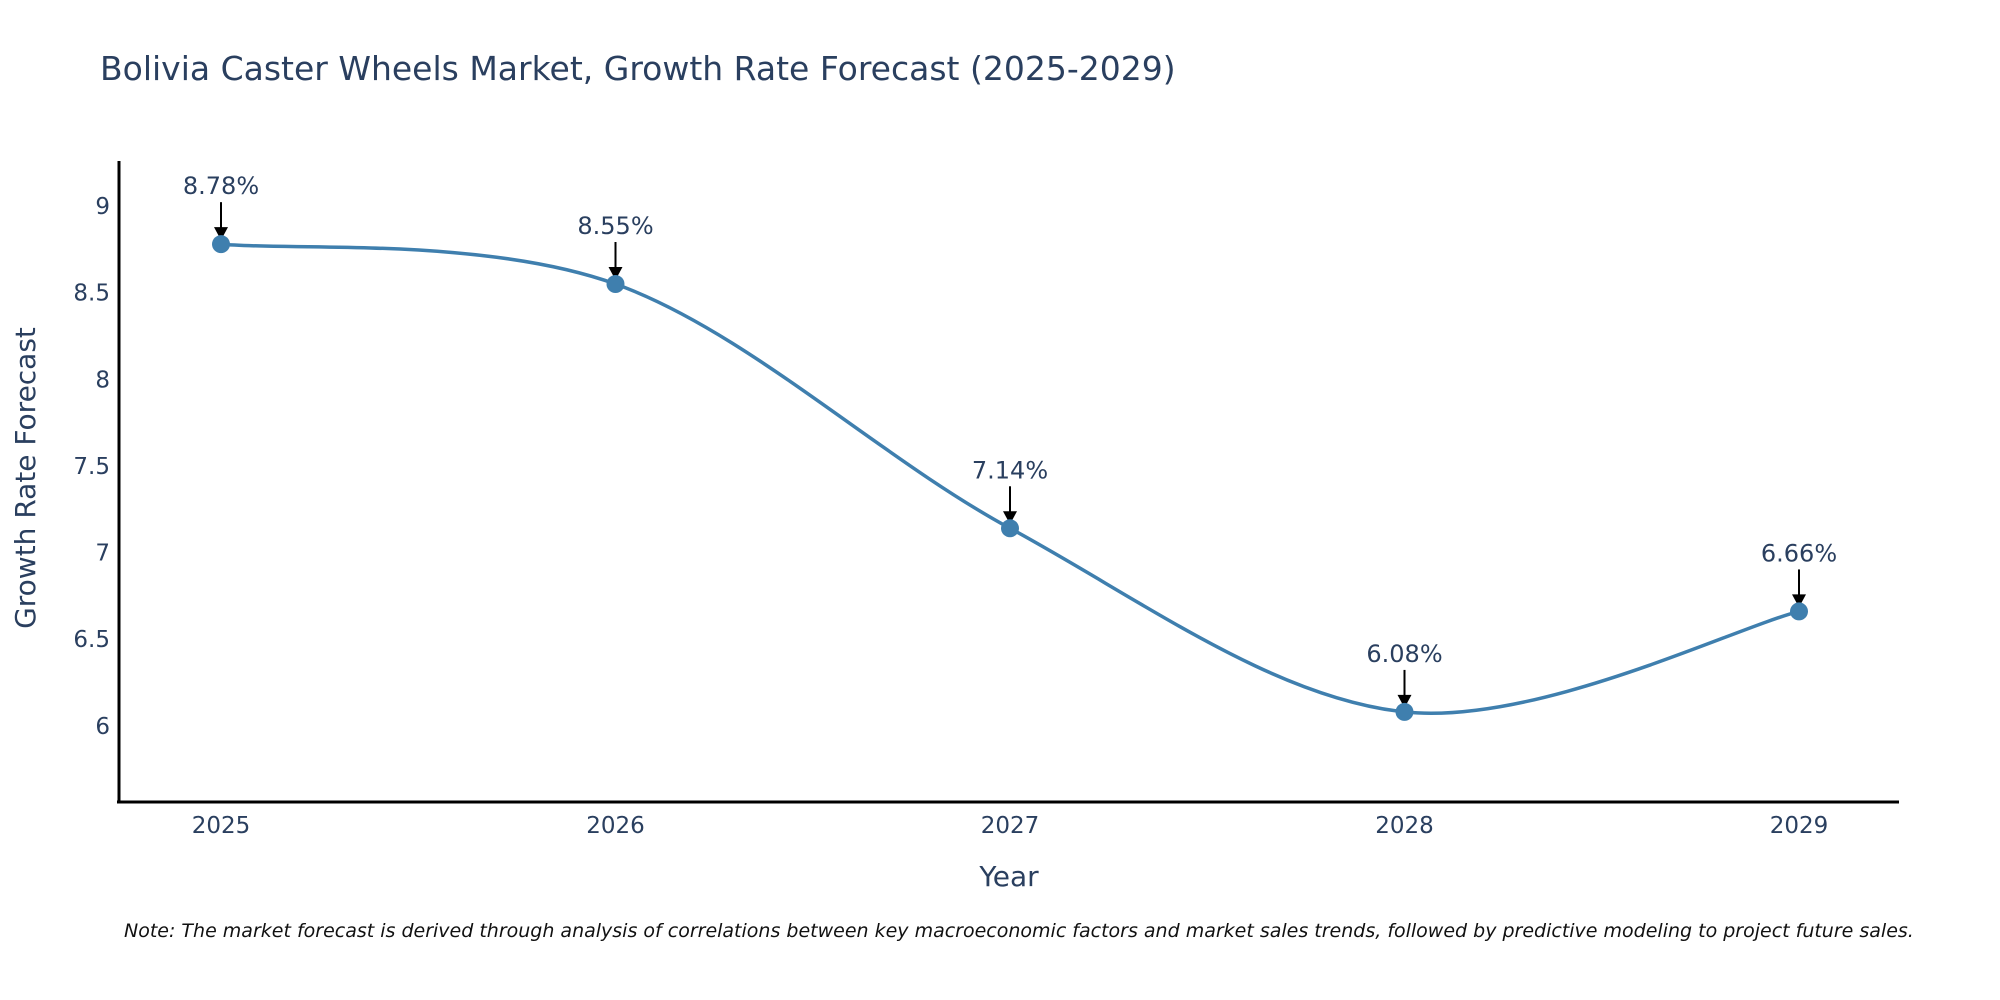  I want to click on data-label: 7.14%, so click(1010, 470).